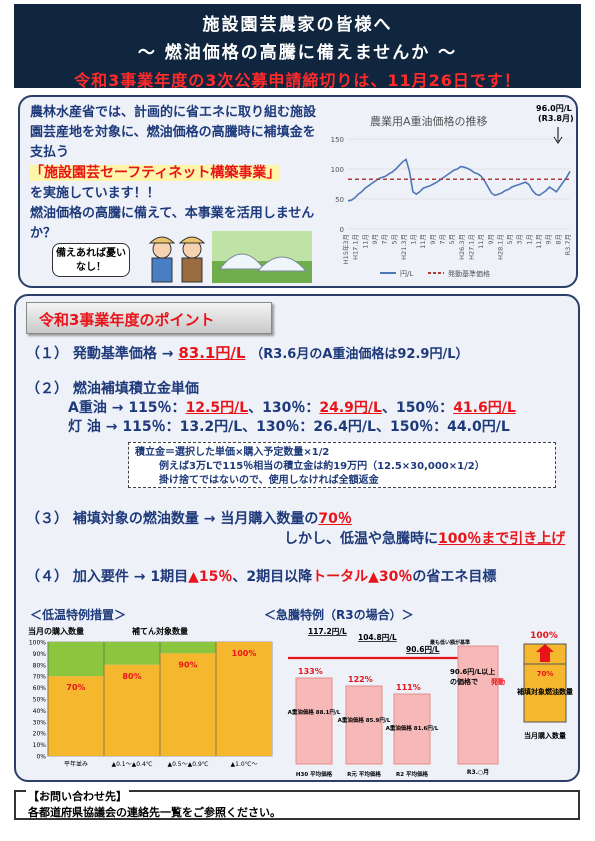 The height and width of the screenshot is (841, 595). I want to click on y-tick-label: 40%, so click(40, 711).